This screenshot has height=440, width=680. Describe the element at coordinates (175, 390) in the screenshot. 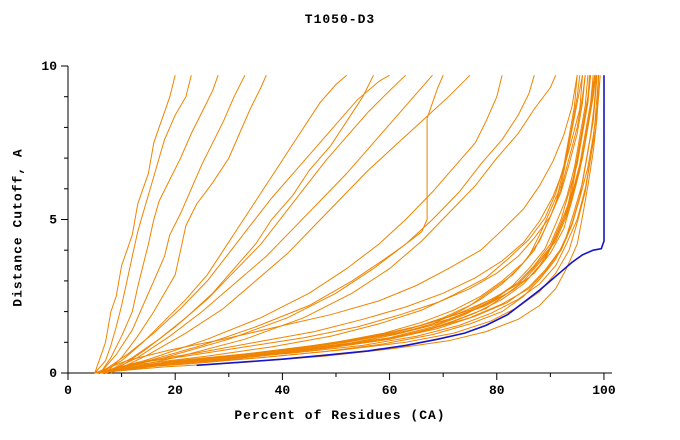

I see `x-tick-label: 20` at that location.